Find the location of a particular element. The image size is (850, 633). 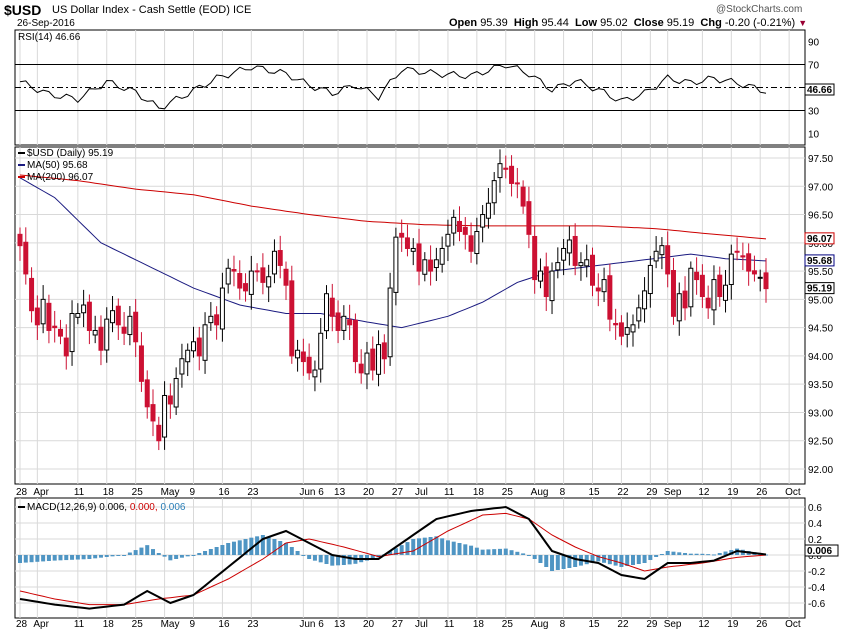

stat-label-low: Low is located at coordinates (586, 23).